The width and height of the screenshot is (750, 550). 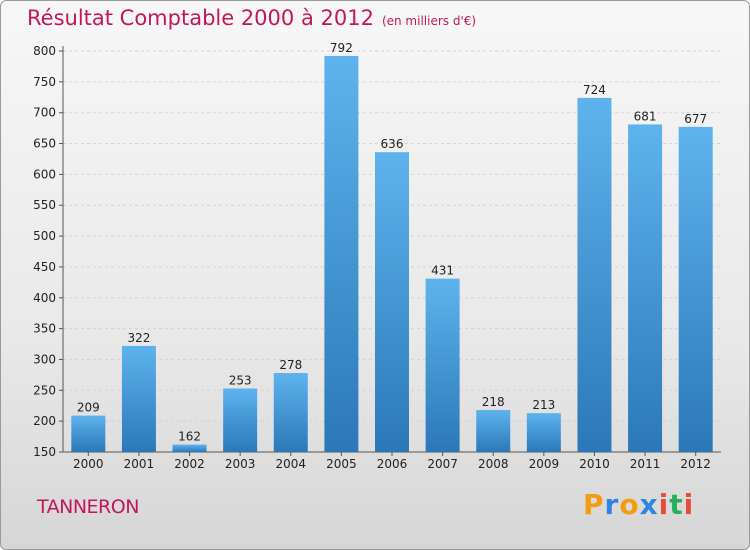 What do you see at coordinates (341, 253) in the screenshot?
I see `bar-2005` at bounding box center [341, 253].